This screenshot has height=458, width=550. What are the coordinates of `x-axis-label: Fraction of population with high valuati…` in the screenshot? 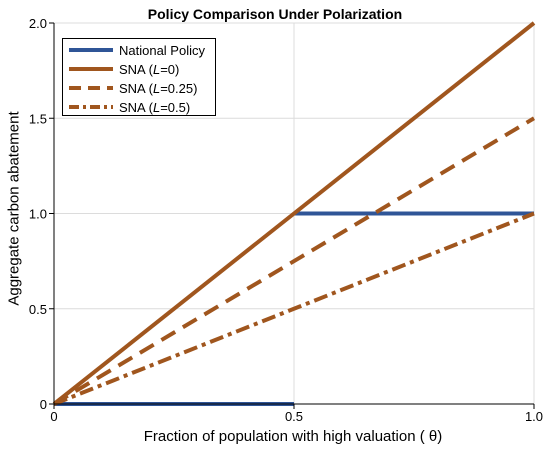 It's located at (293, 436).